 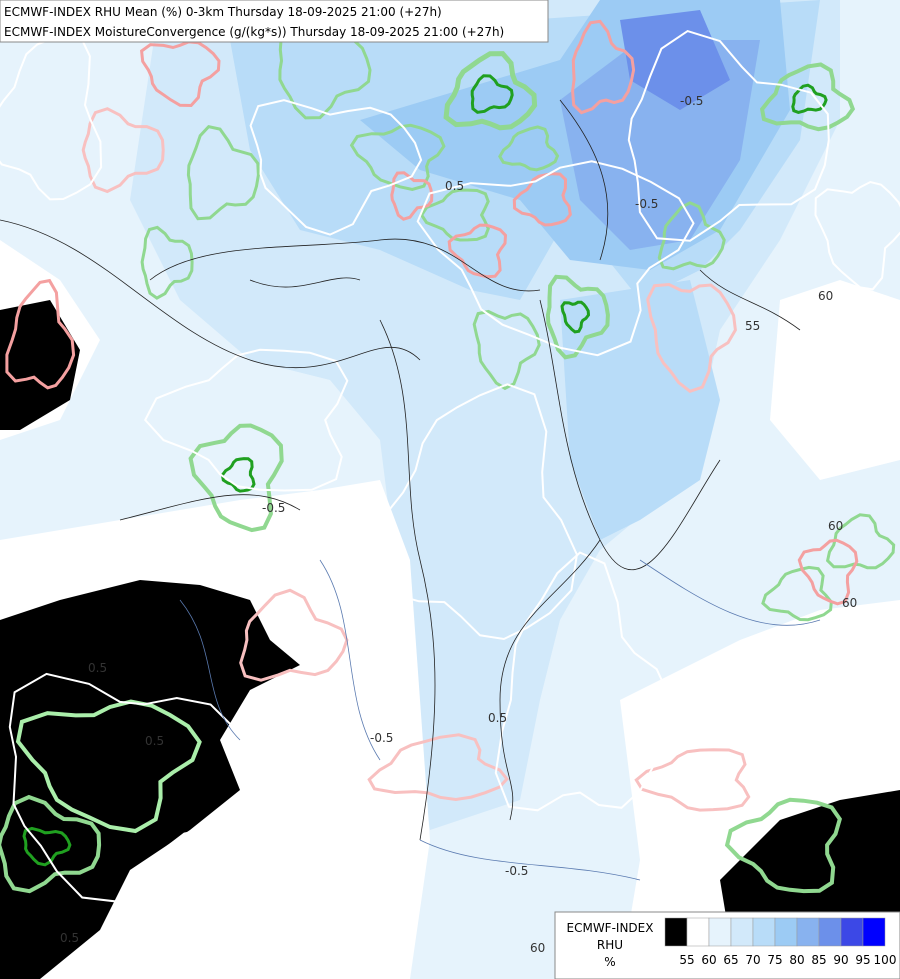 What do you see at coordinates (730, 960) in the screenshot?
I see `legend-tick-label: 65` at bounding box center [730, 960].